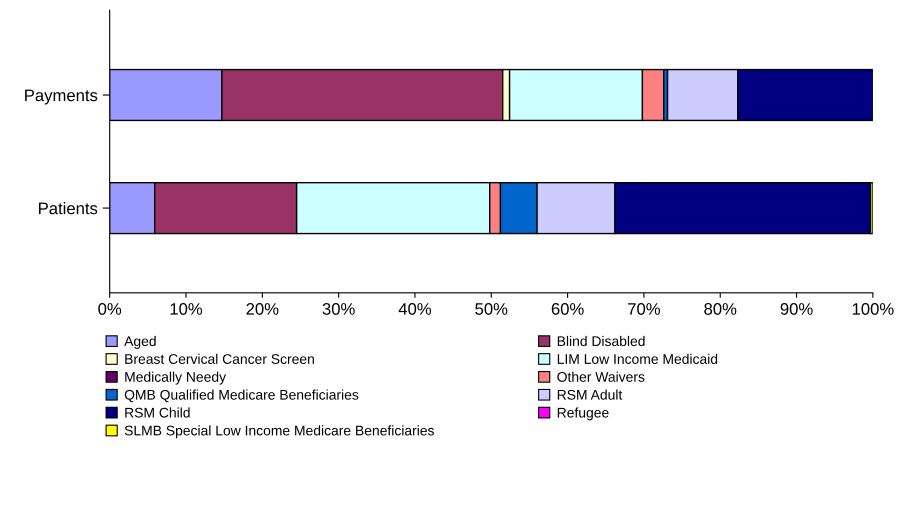  What do you see at coordinates (186, 309) in the screenshot?
I see `x-tick-label: 10%` at bounding box center [186, 309].